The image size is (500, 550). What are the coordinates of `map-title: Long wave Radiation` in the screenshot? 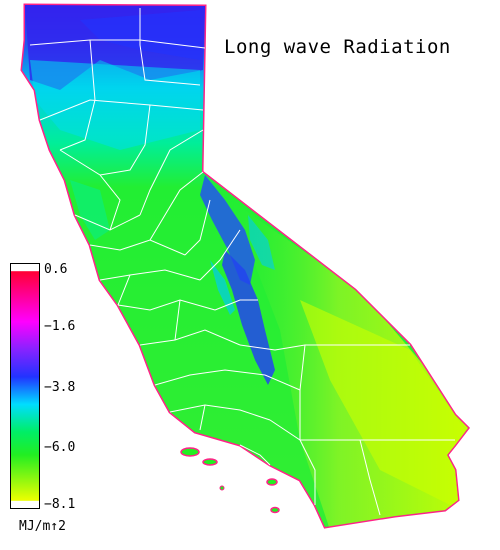 It's located at (337, 47).